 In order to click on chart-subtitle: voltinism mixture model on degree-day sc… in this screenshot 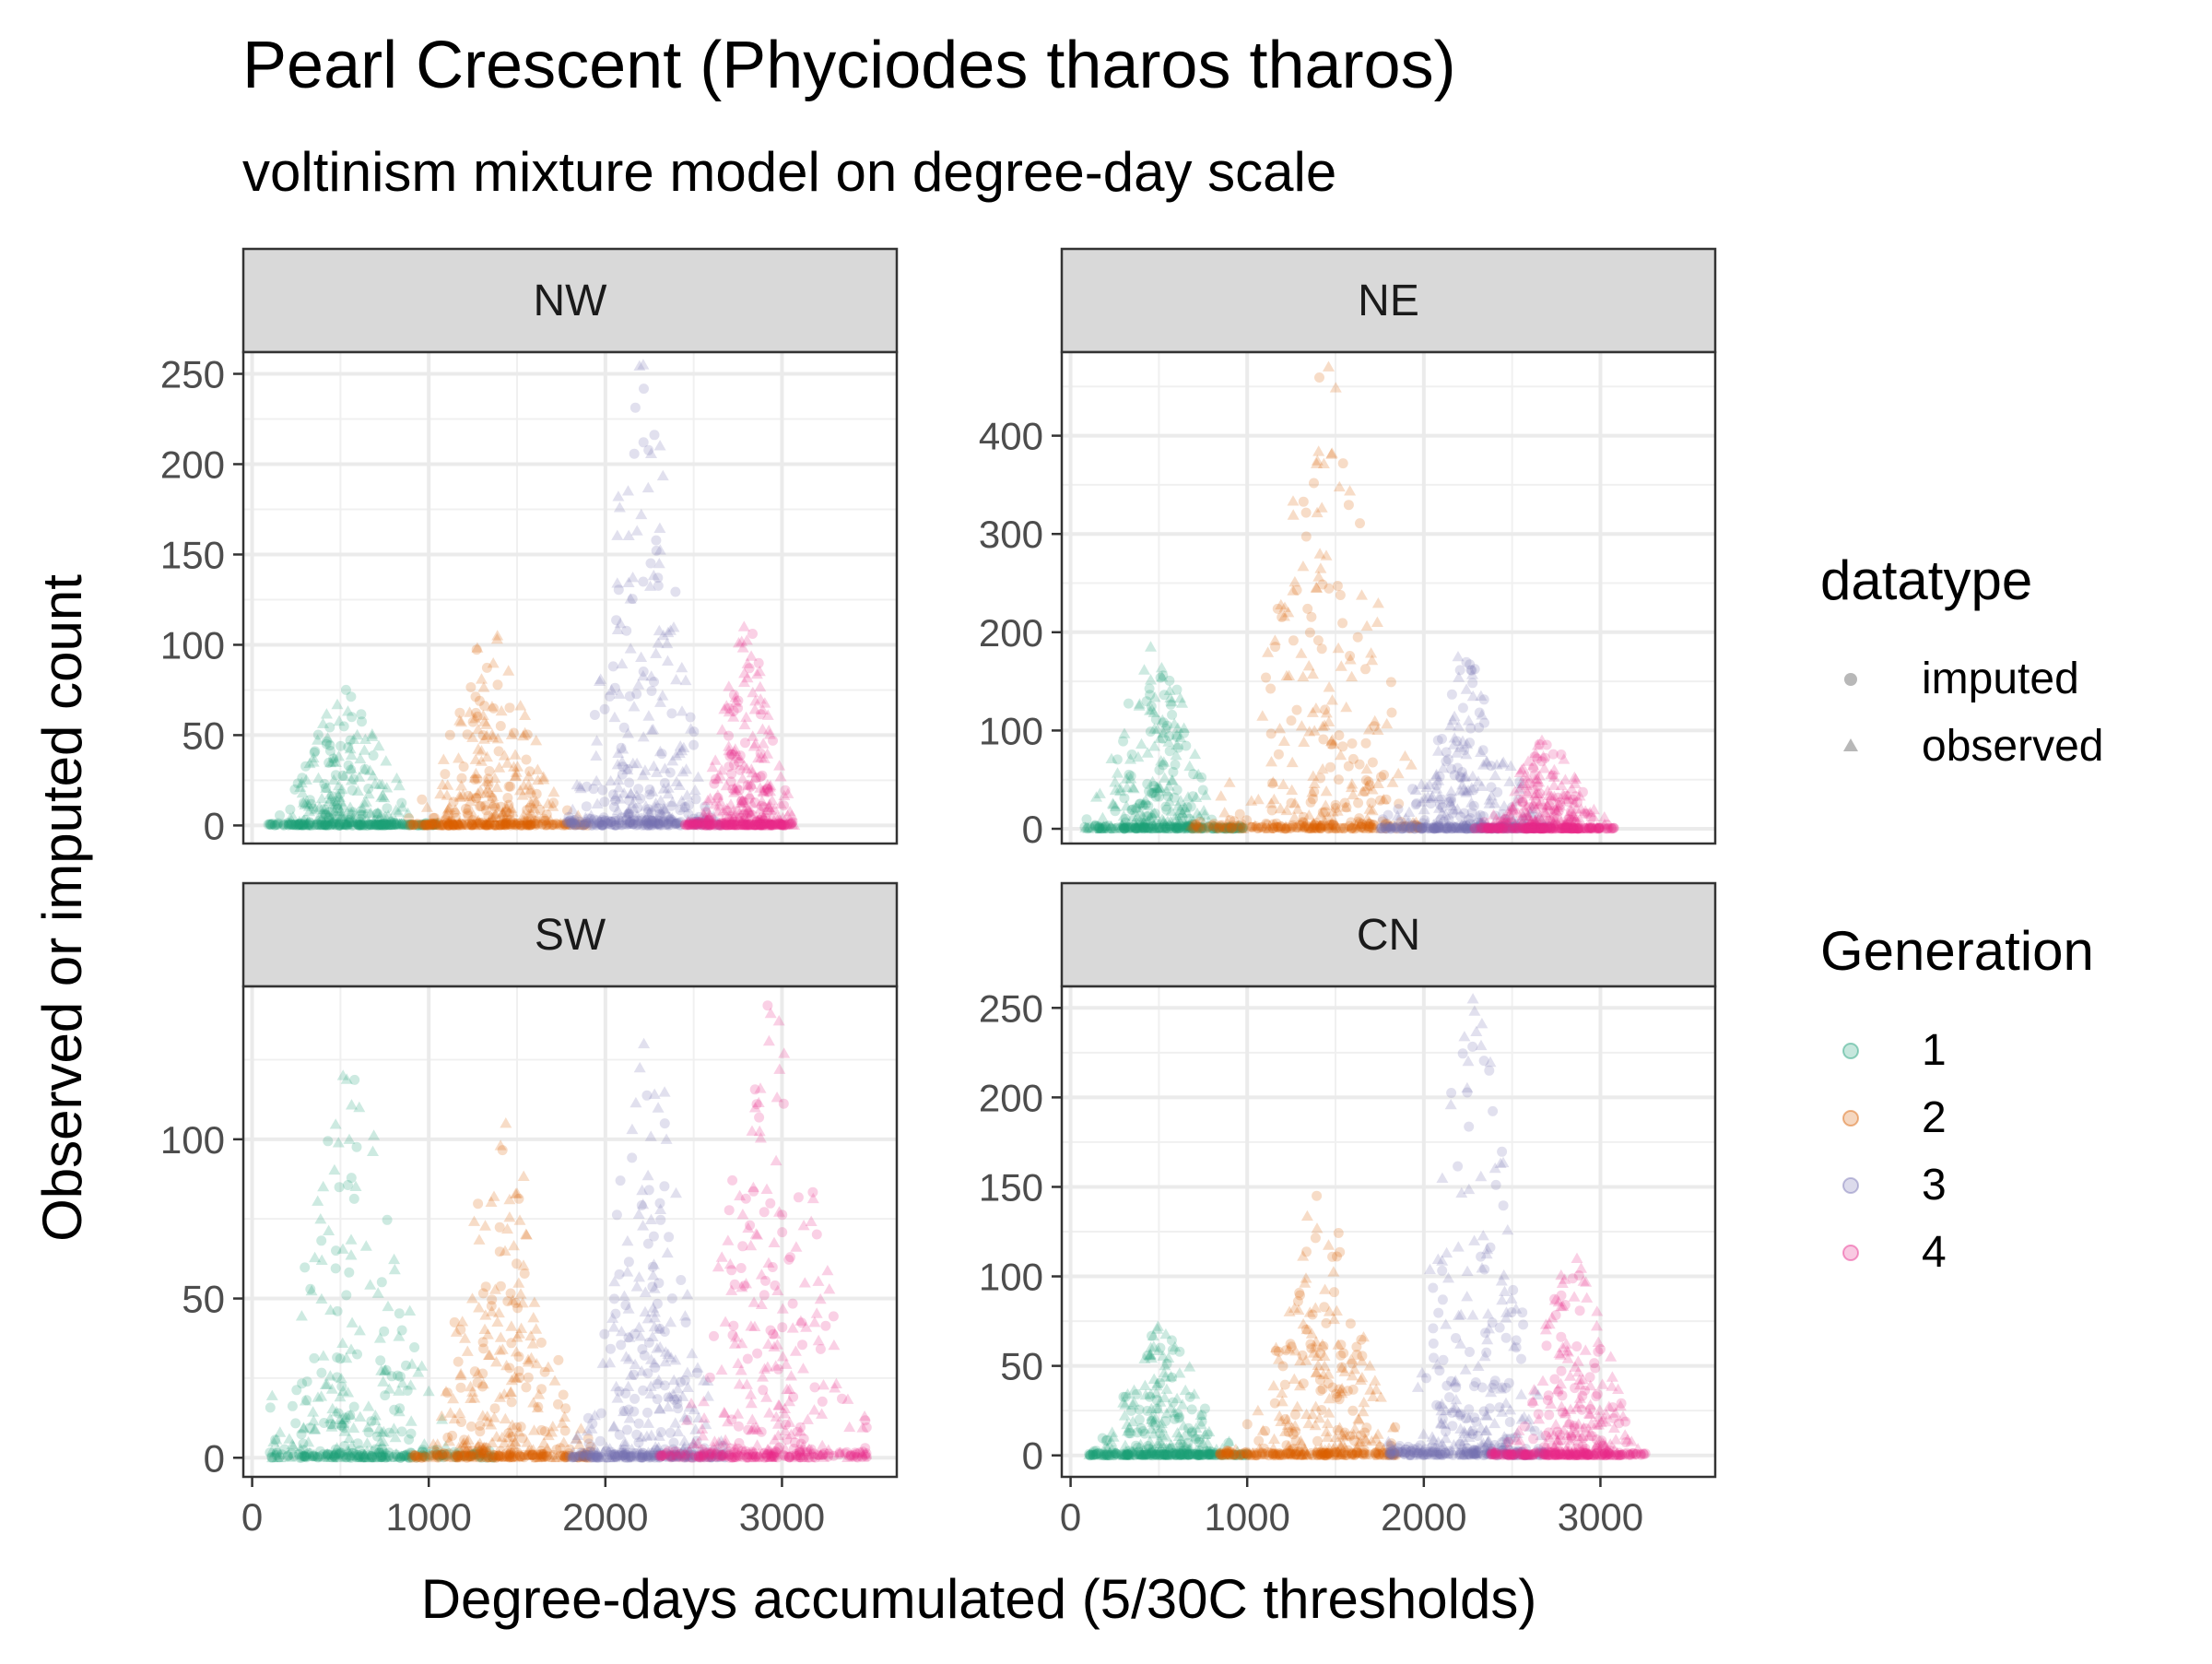, I will do `click(789, 172)`.